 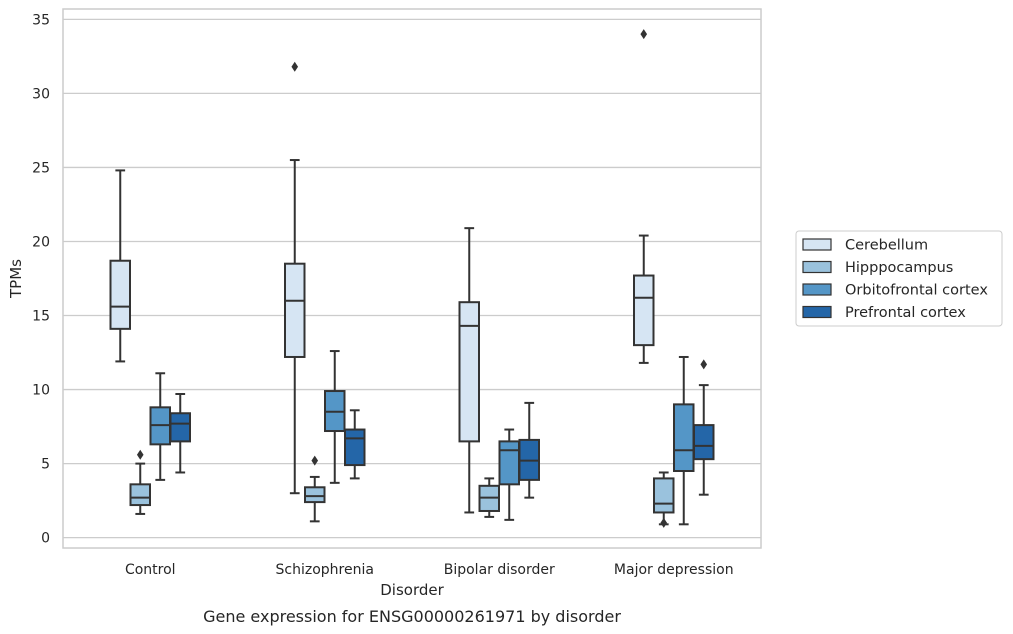 What do you see at coordinates (45, 539) in the screenshot?
I see `y-tick-label: 0` at bounding box center [45, 539].